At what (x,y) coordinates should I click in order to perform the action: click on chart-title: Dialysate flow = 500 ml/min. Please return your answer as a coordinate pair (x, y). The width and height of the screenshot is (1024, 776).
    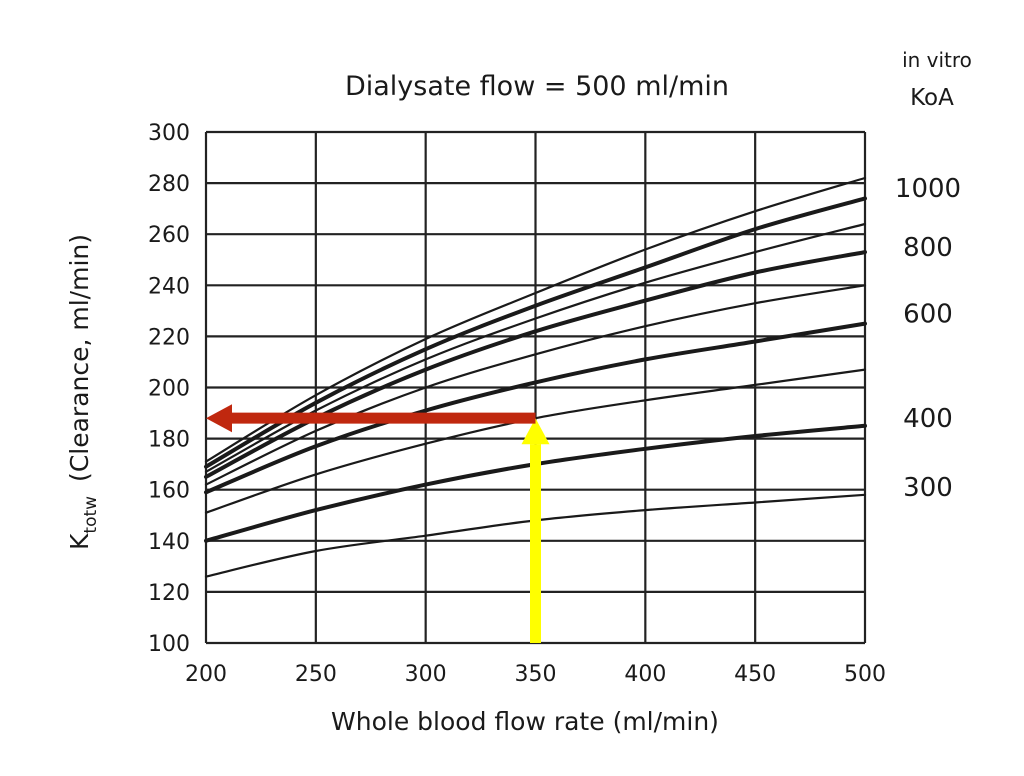
    Looking at the image, I should click on (537, 86).